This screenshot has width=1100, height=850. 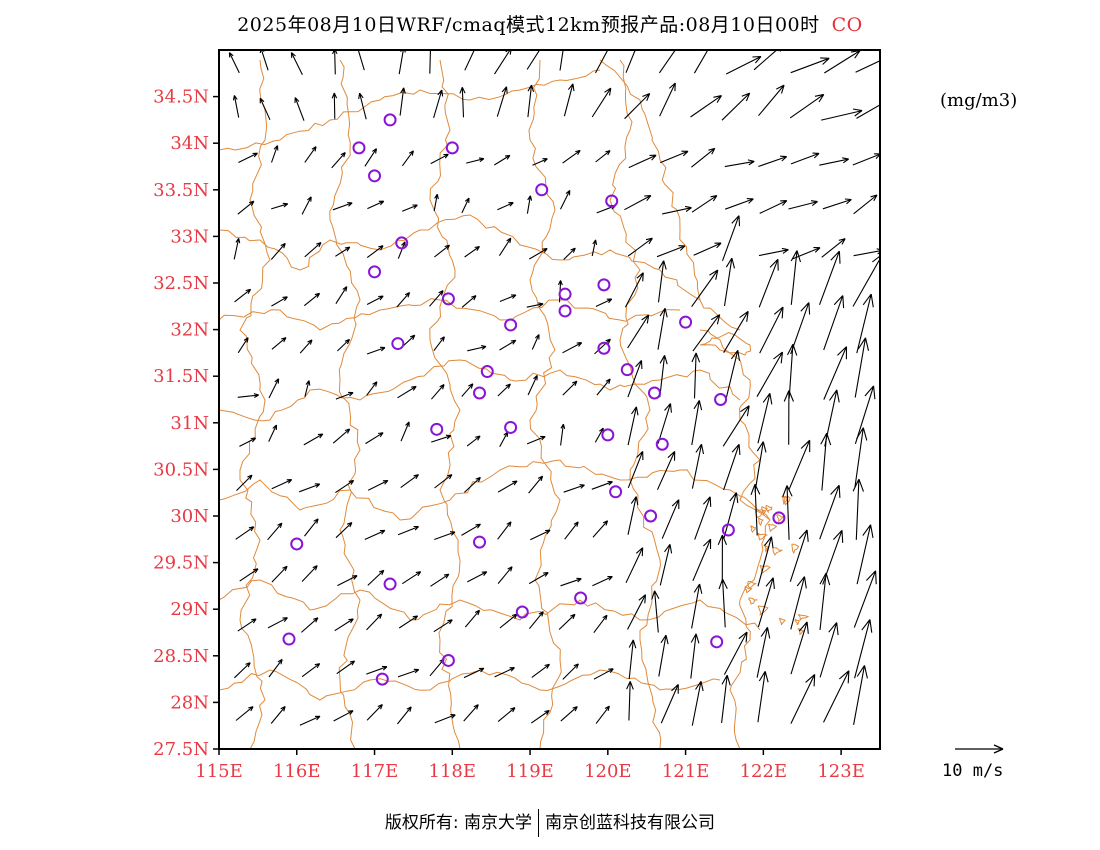 I want to click on reference-vector-label: 10 m/s, so click(x=972, y=771).